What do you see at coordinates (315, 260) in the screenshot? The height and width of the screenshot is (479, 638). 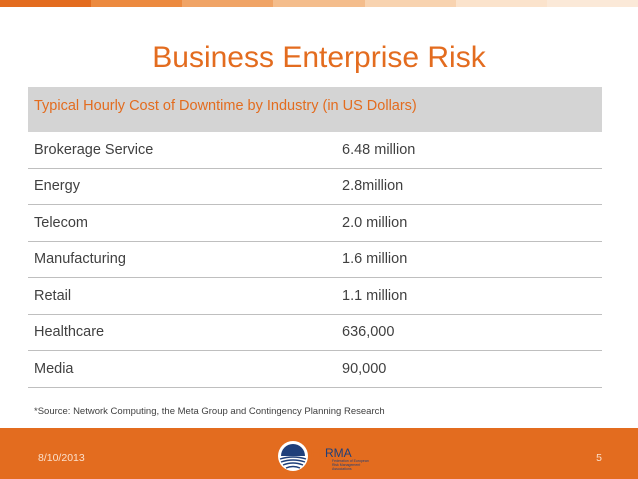 I see `table-row: Manufacturing 1.6 million` at bounding box center [315, 260].